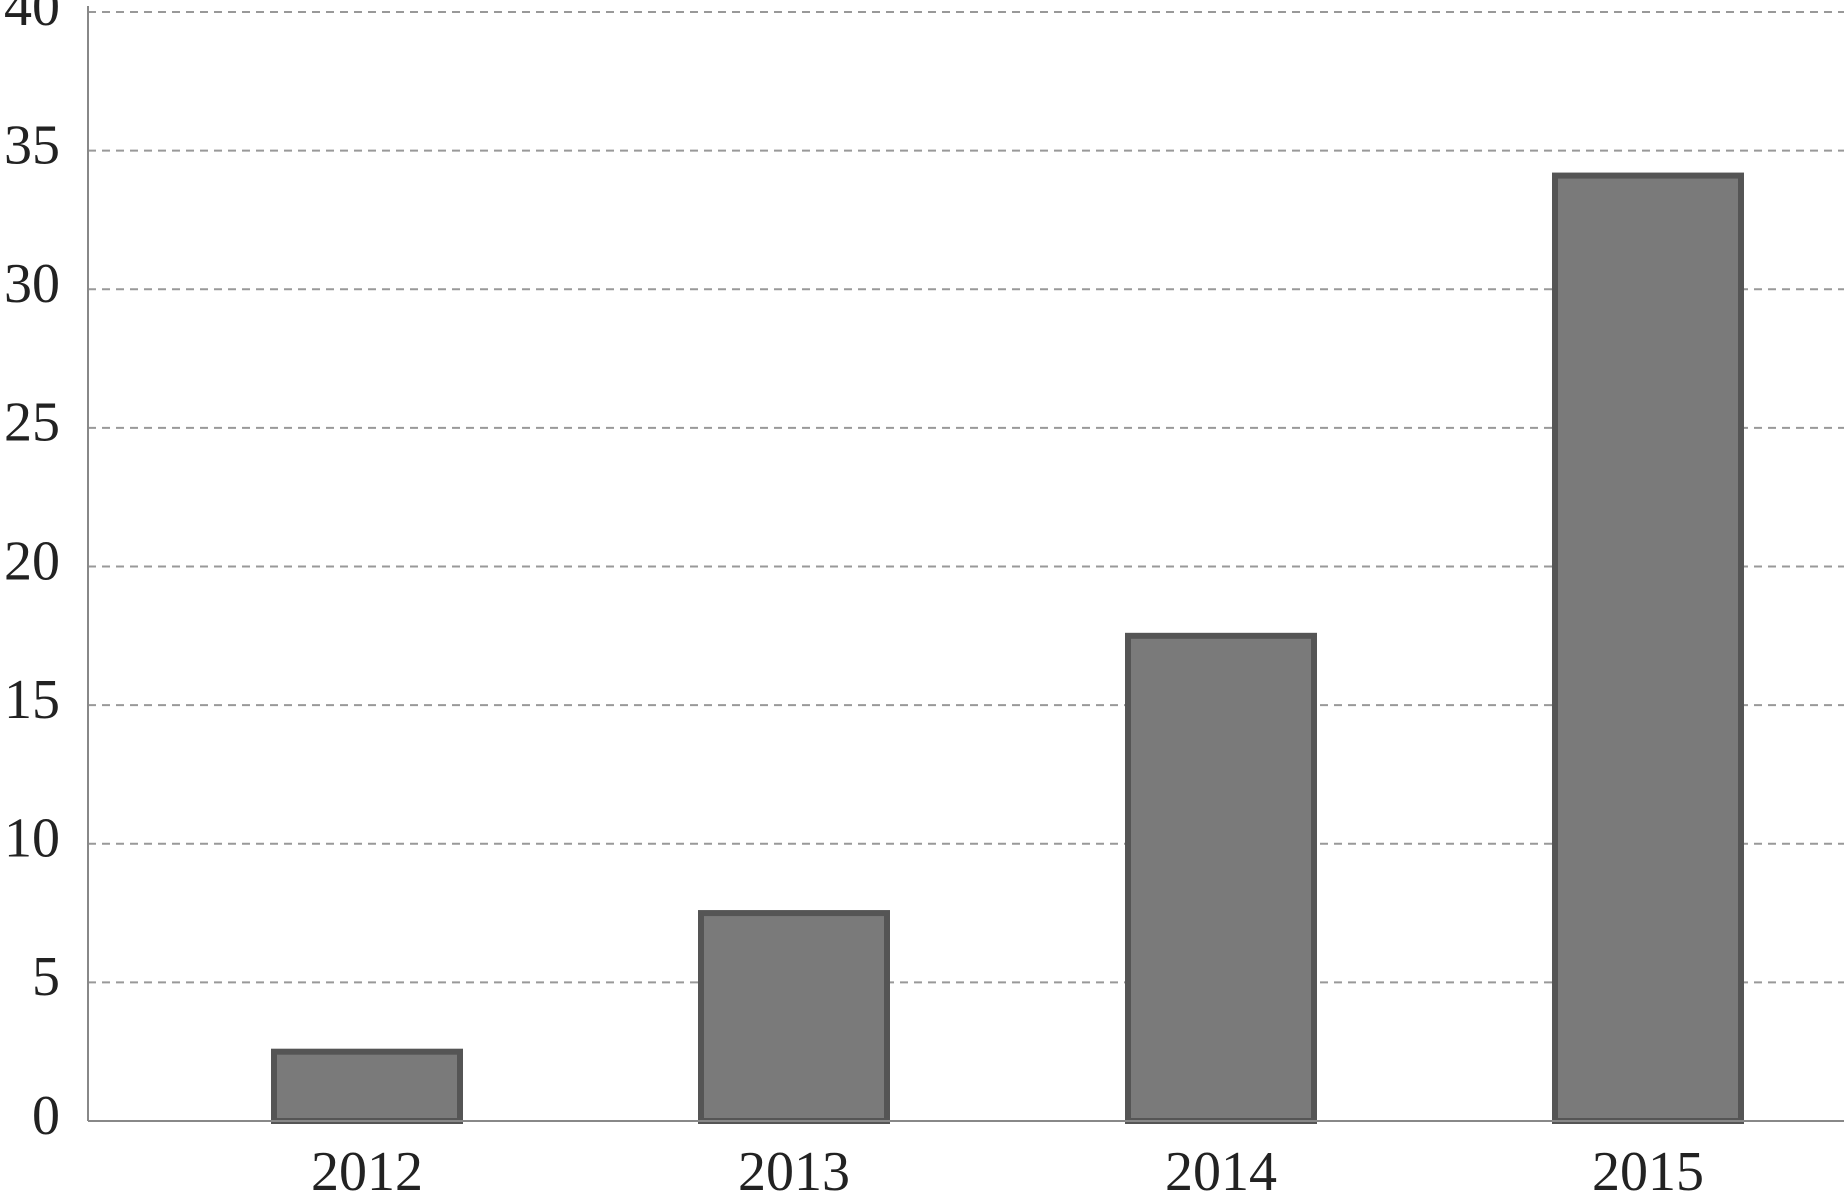 The image size is (1844, 1195). What do you see at coordinates (32, 561) in the screenshot?
I see `y-tick-label: 20` at bounding box center [32, 561].